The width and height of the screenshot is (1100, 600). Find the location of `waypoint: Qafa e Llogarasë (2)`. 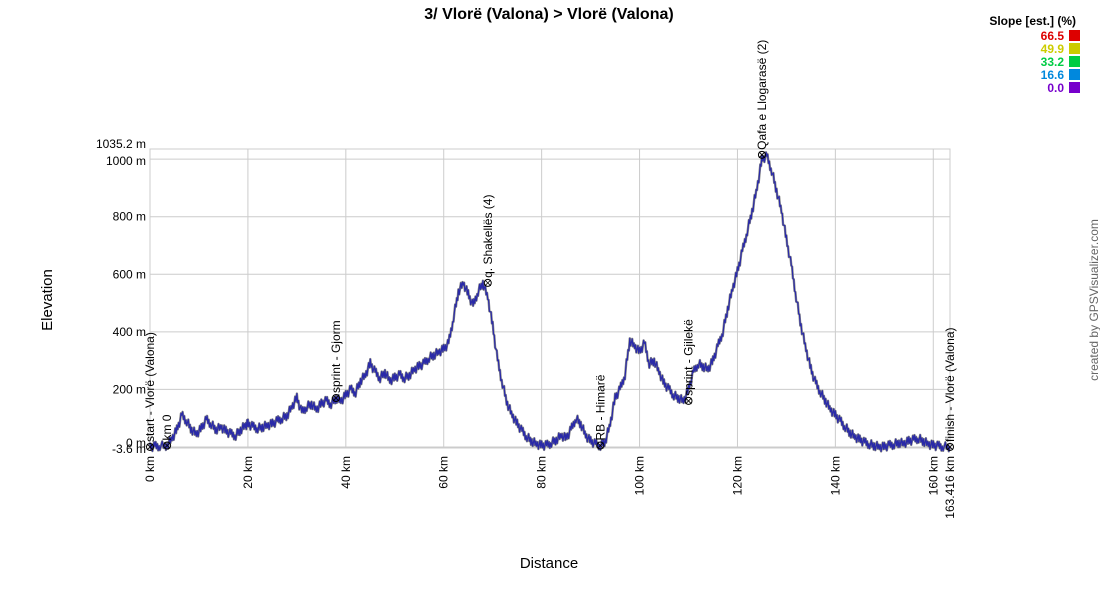

waypoint: Qafa e Llogarasë (2) is located at coordinates (762, 99).